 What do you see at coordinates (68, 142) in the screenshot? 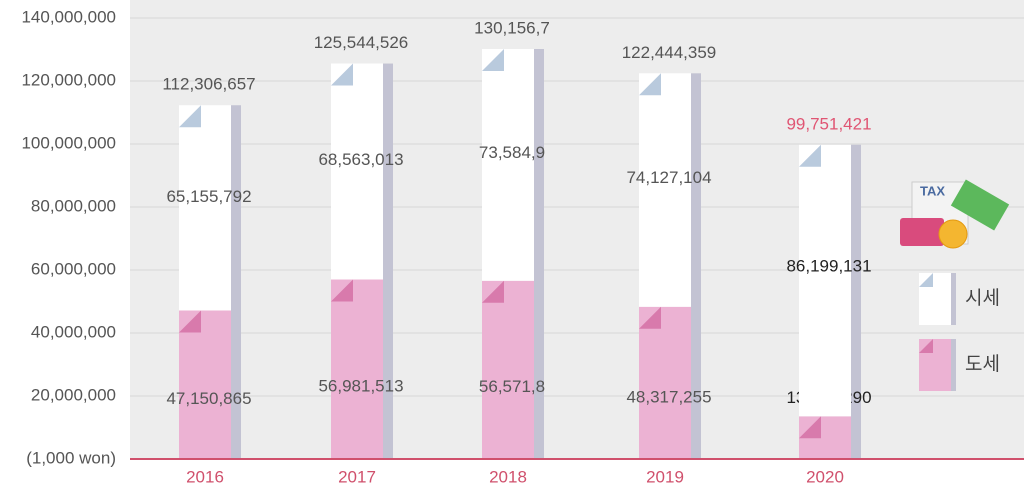
I see `y-tick-label: 100,000,000` at bounding box center [68, 142].